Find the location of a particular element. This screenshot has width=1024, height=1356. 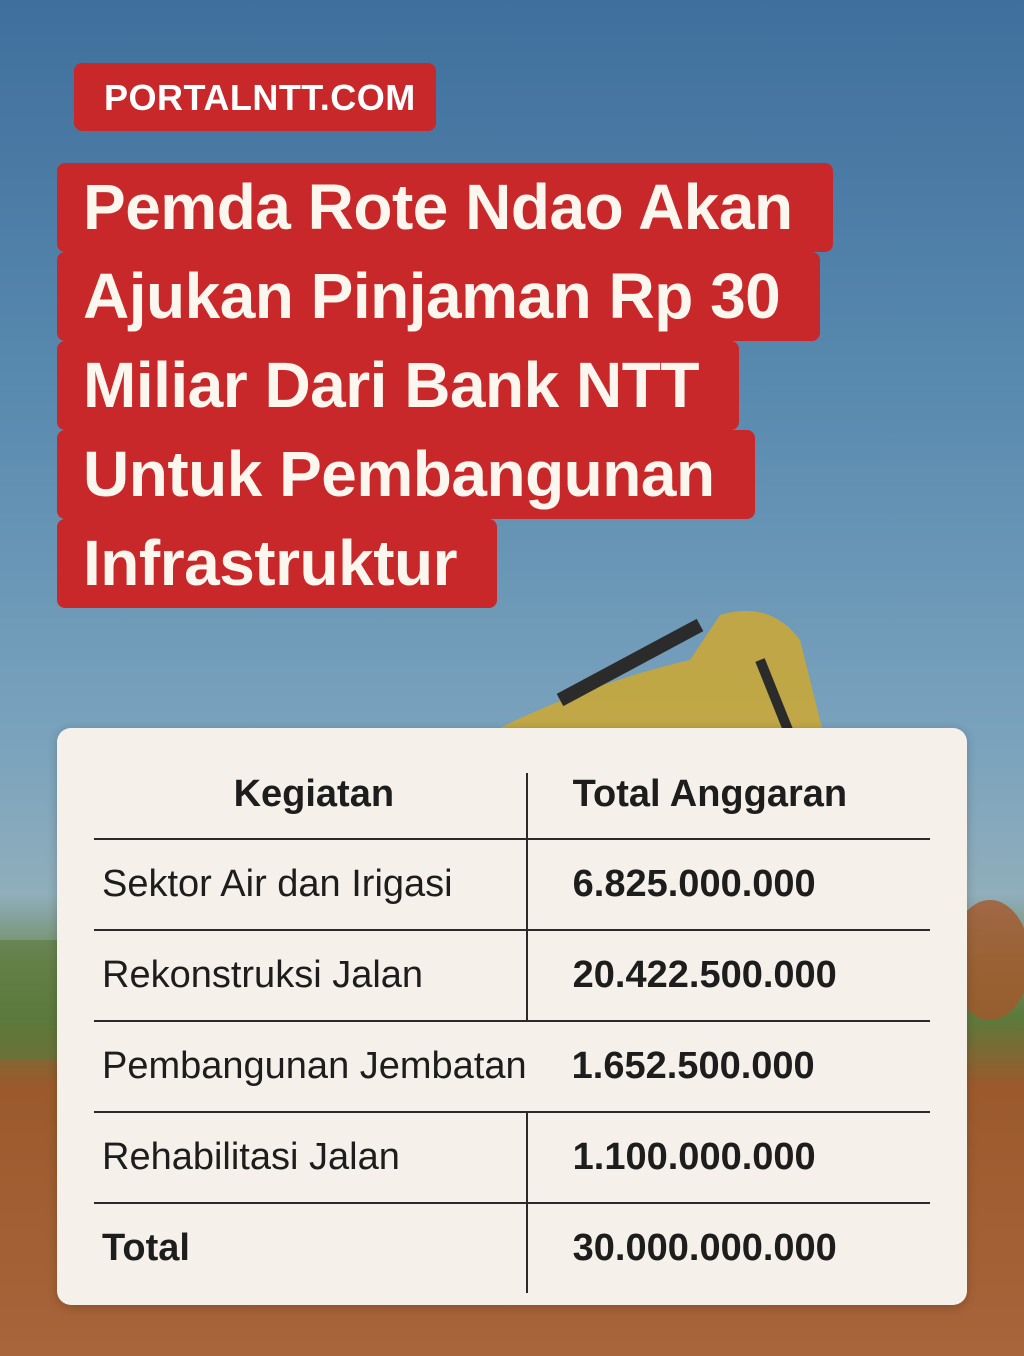

table-header-row: Kegiatan Total Anggaran is located at coordinates (512, 806).